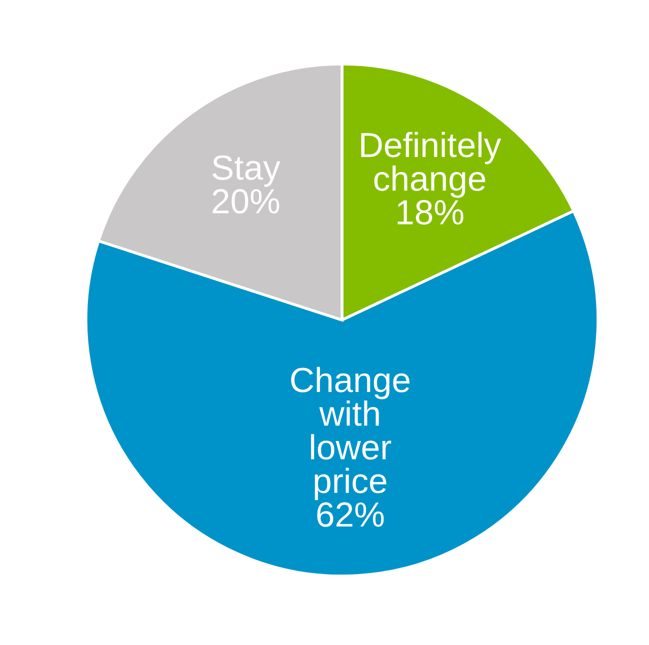  What do you see at coordinates (431, 165) in the screenshot?
I see `slice-label: Definitely change` at bounding box center [431, 165].